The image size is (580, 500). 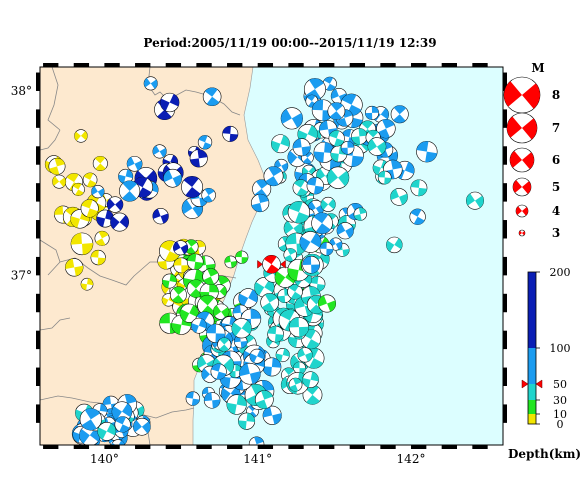 I want to click on depth-legend-title: Depth(km), so click(x=544, y=454).